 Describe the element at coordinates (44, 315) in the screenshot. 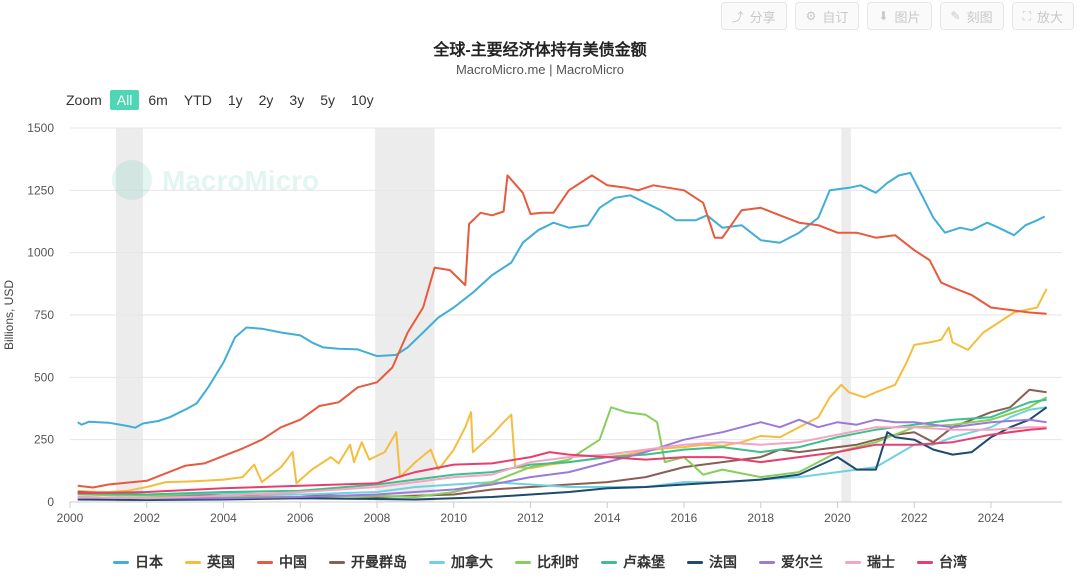

I see `y-tick-label: 750` at that location.